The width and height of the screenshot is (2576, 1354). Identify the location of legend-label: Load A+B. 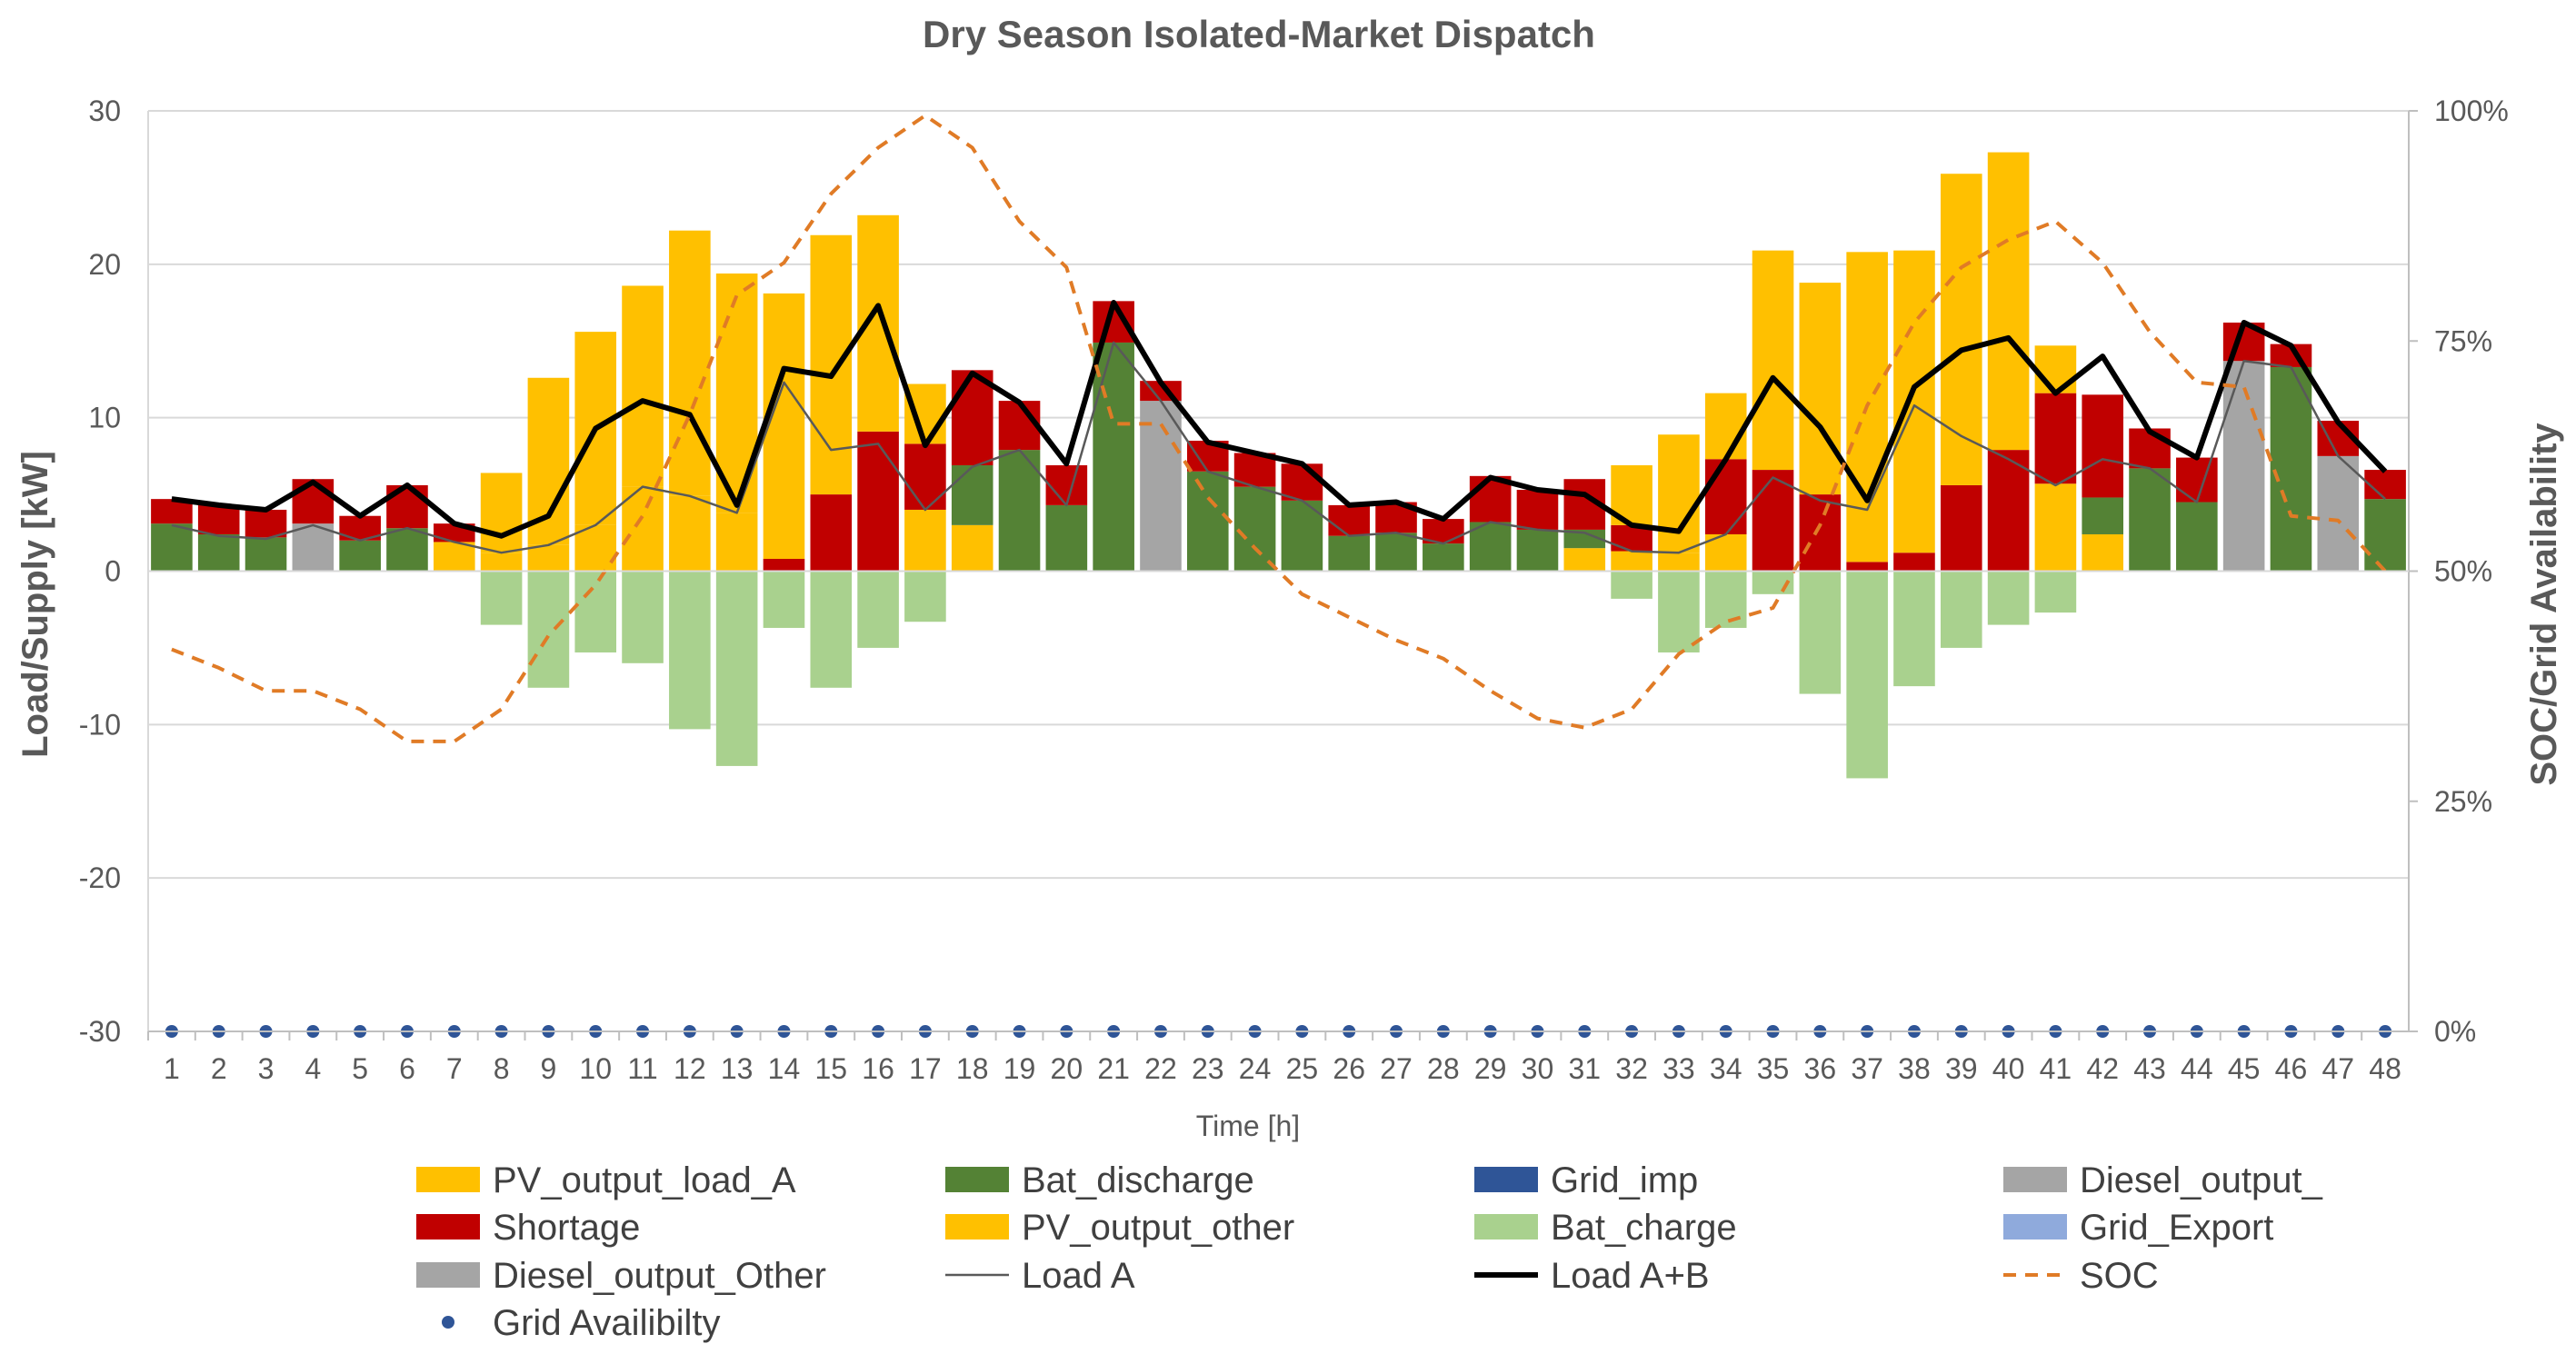
(1630, 1276).